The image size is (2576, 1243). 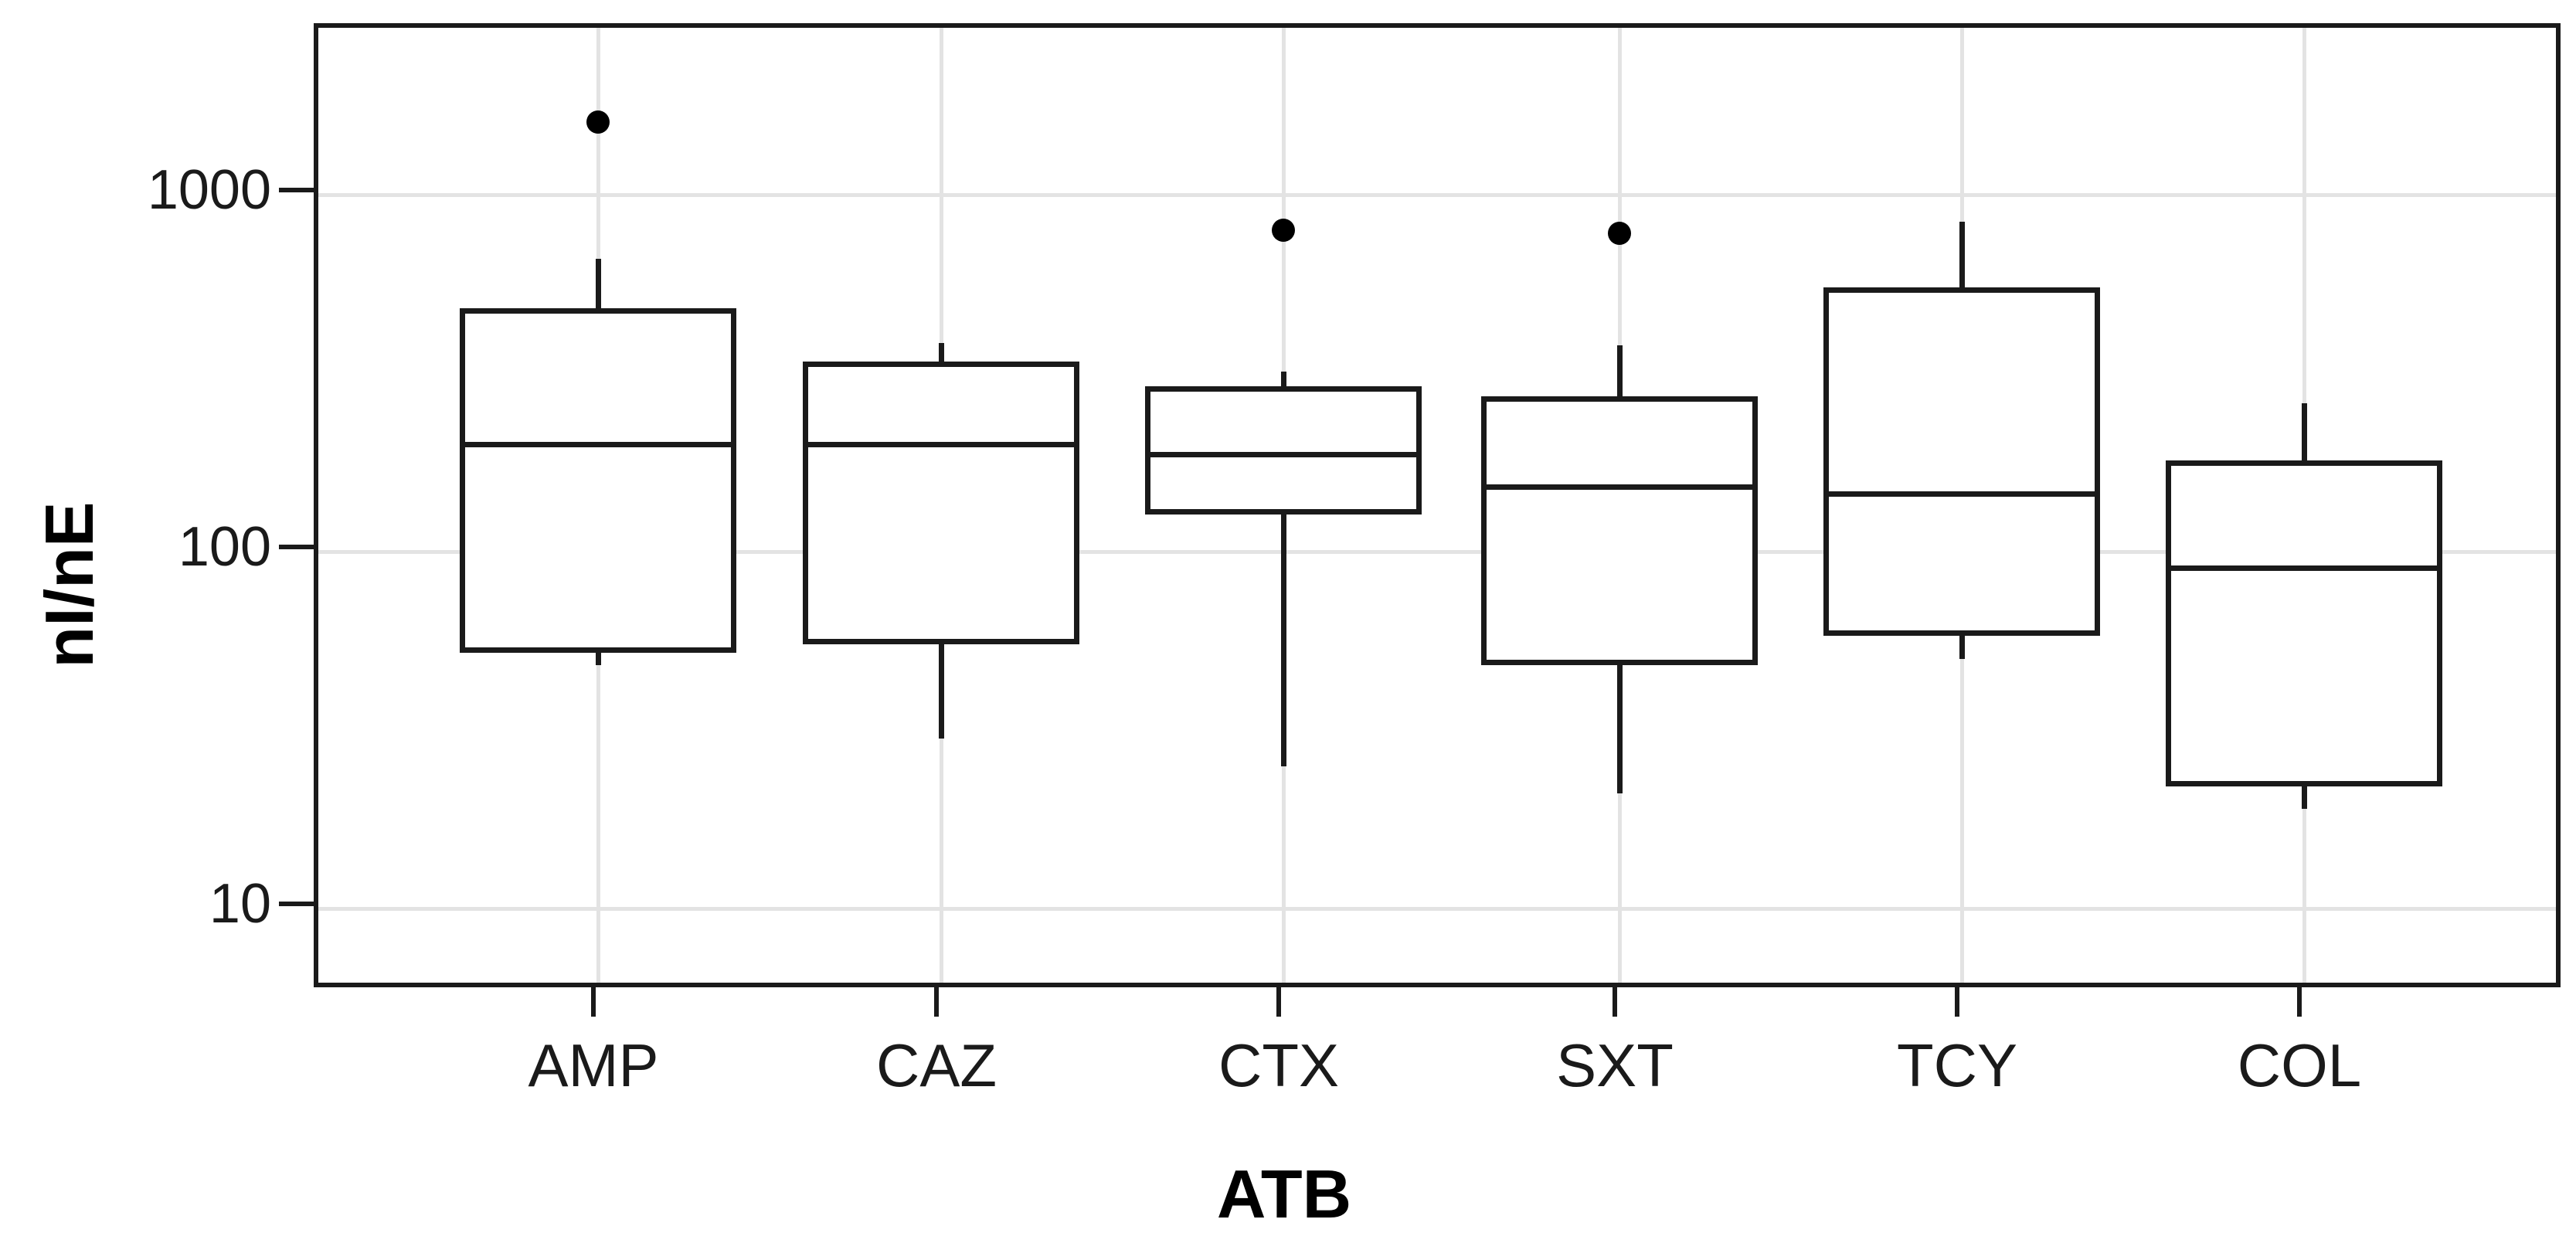 I want to click on x-axis-title: ATB, so click(x=1284, y=1194).